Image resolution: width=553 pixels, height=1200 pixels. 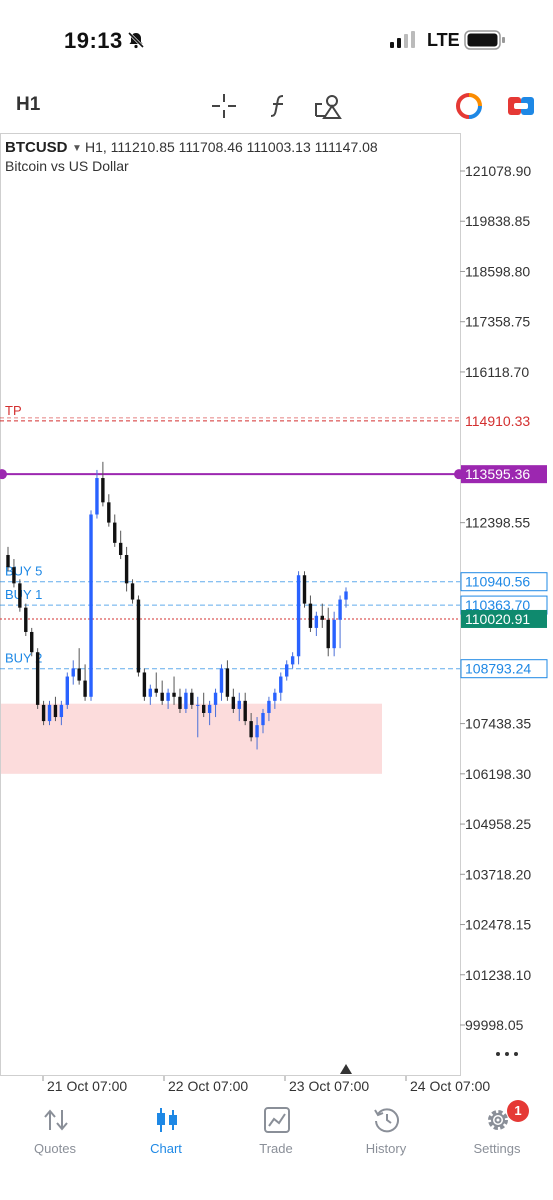 What do you see at coordinates (278, 106) in the screenshot?
I see `indicators-icon` at bounding box center [278, 106].